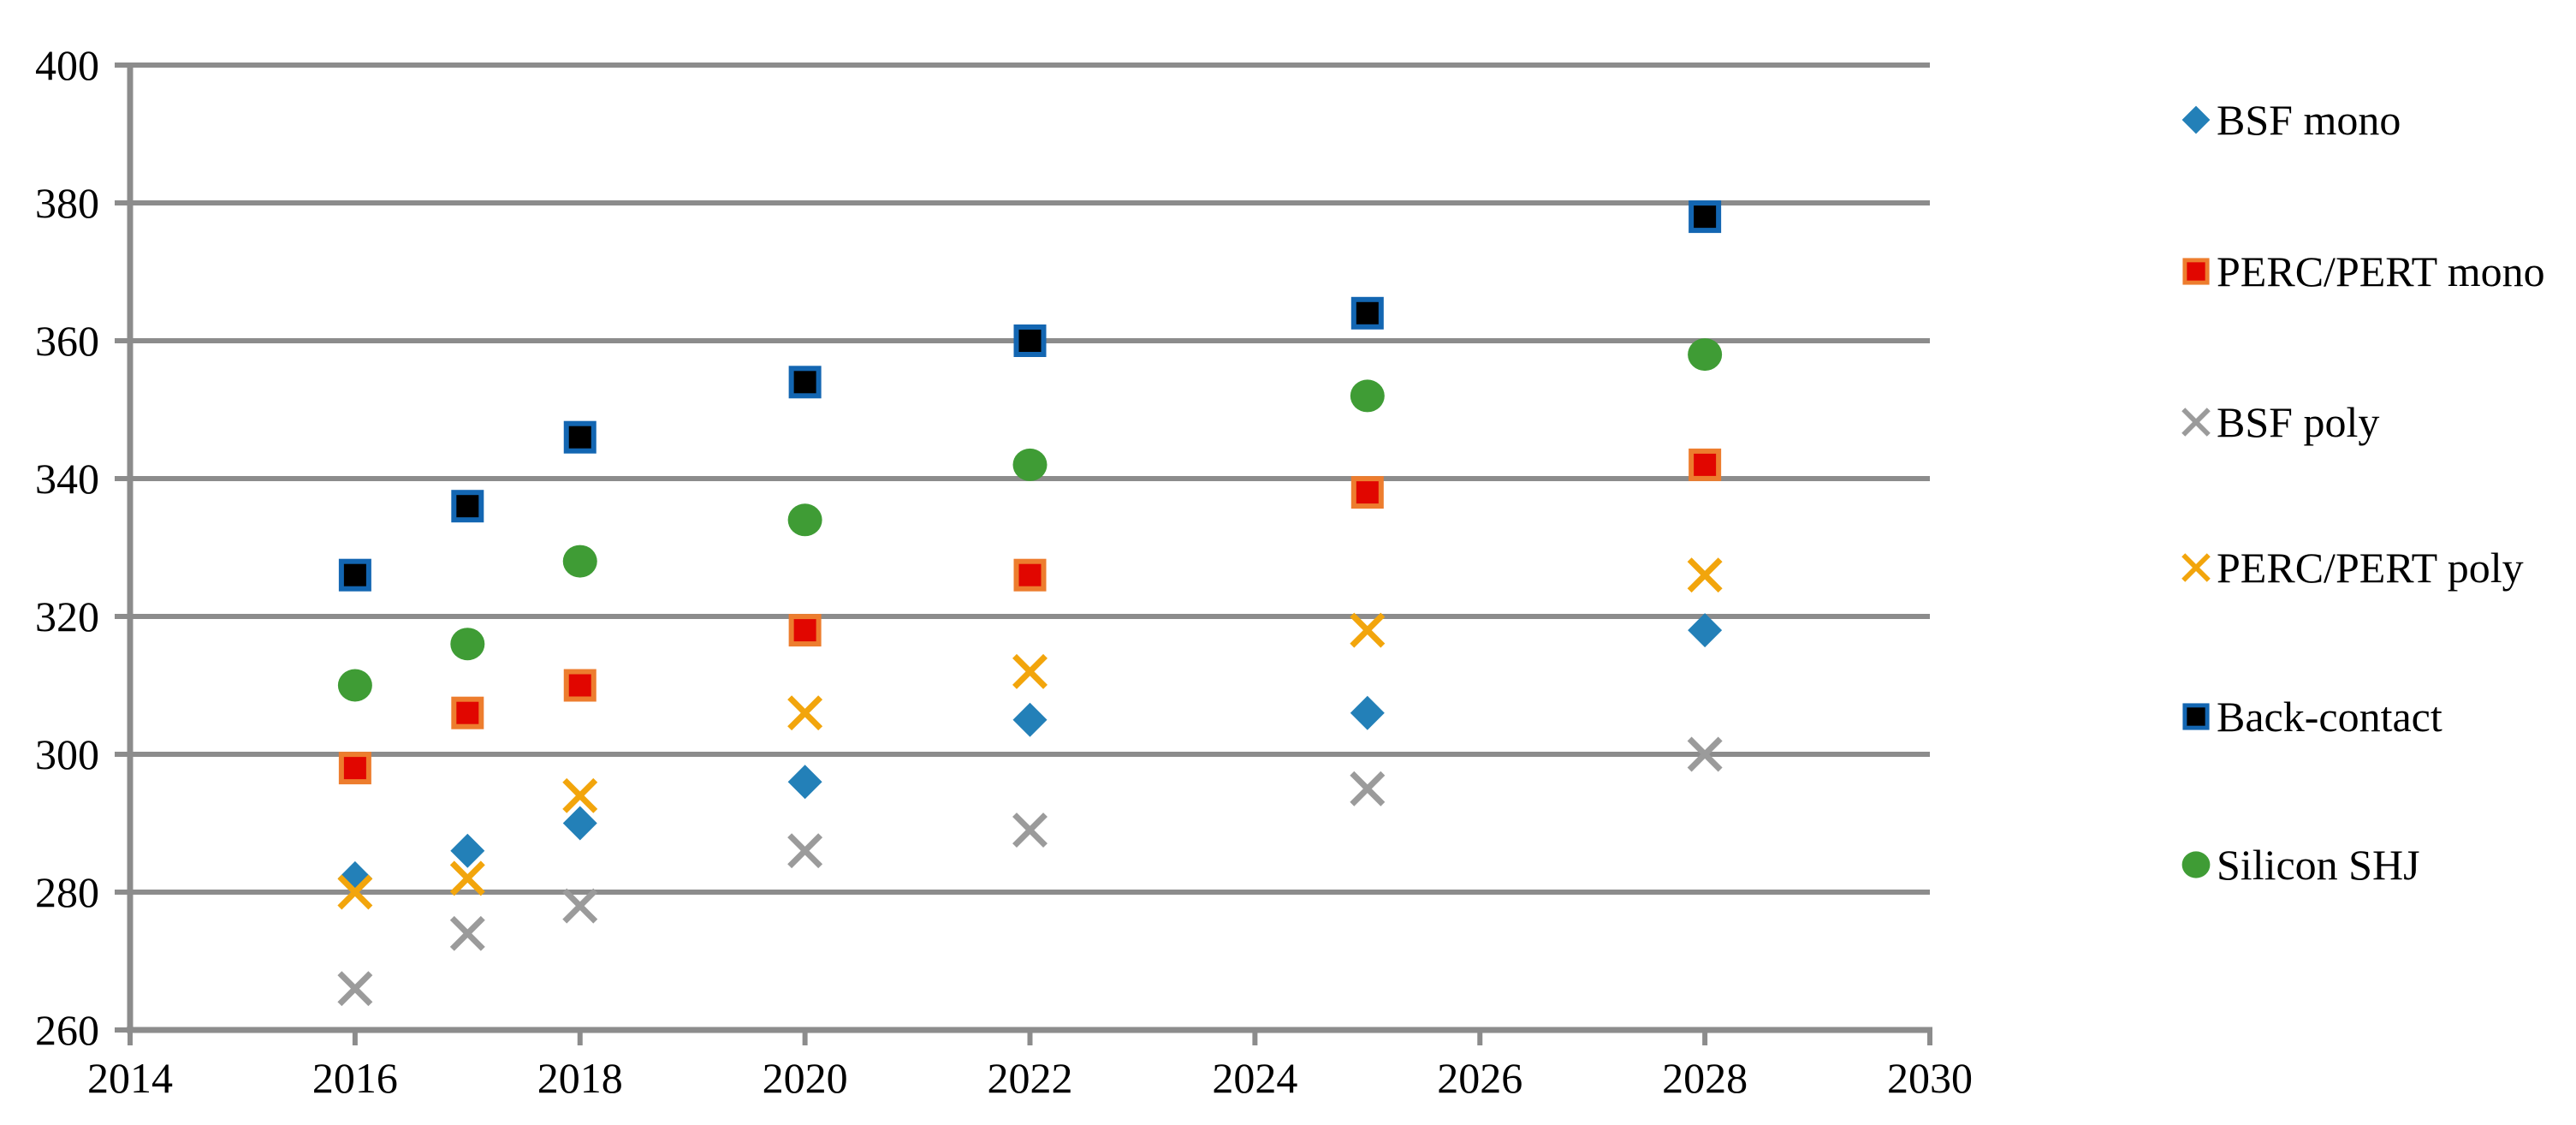 The image size is (2576, 1125). What do you see at coordinates (1368, 630) in the screenshot?
I see `marker-perc-pert-poly-2025` at bounding box center [1368, 630].